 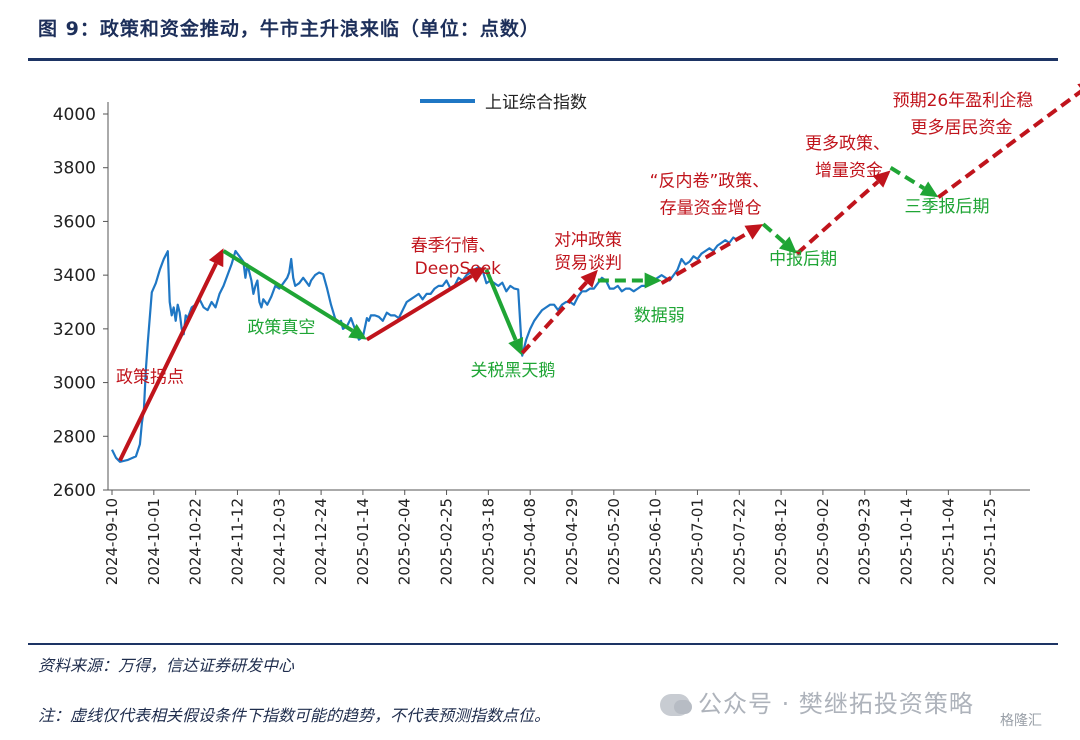 I want to click on x-tick-label: 2025-11-04, so click(x=948, y=541).